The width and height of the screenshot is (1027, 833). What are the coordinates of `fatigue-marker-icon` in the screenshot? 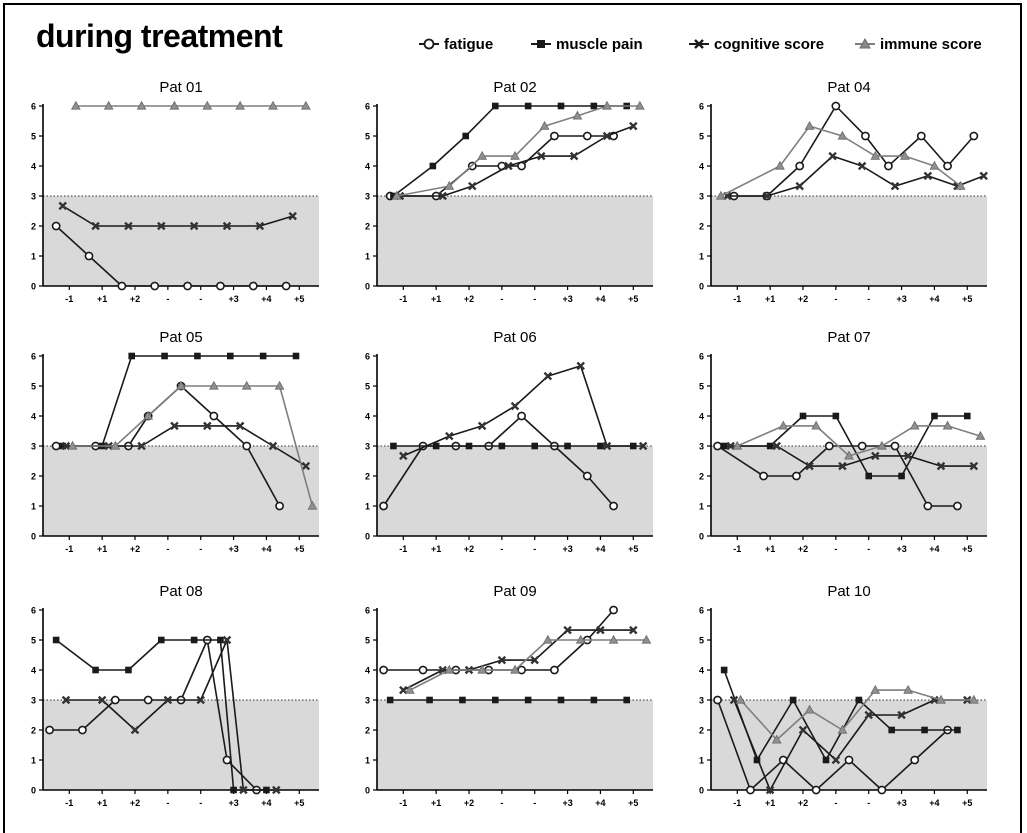 It's located at (429, 44).